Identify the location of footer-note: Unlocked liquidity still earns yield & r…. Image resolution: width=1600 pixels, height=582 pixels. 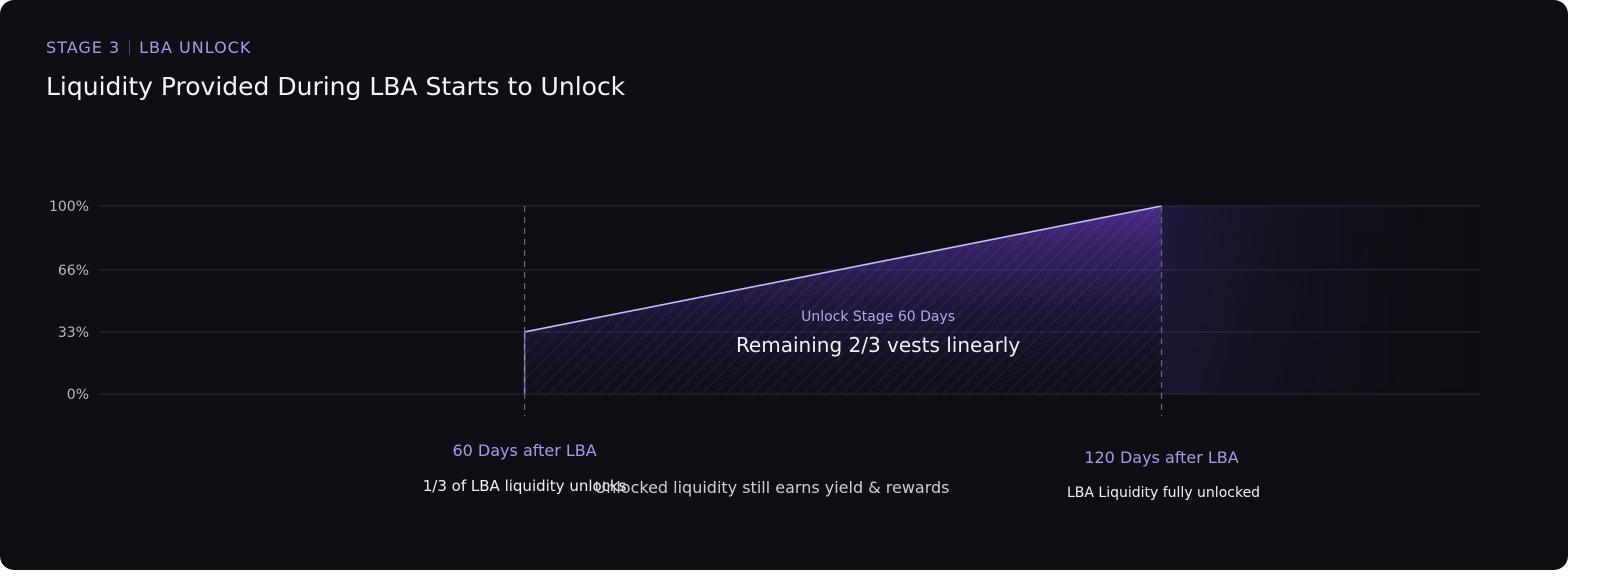
(771, 487).